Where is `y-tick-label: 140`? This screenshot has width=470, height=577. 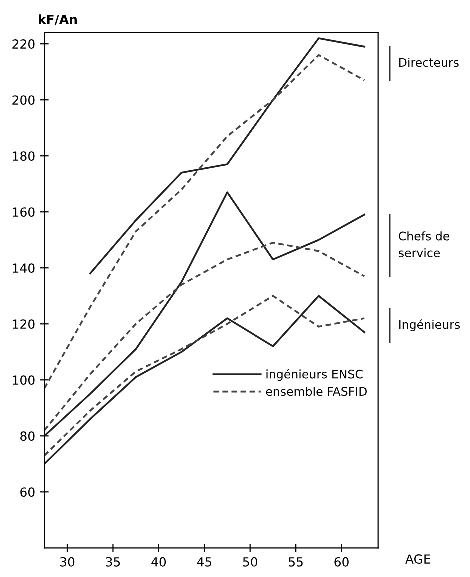 y-tick-label: 140 is located at coordinates (24, 269).